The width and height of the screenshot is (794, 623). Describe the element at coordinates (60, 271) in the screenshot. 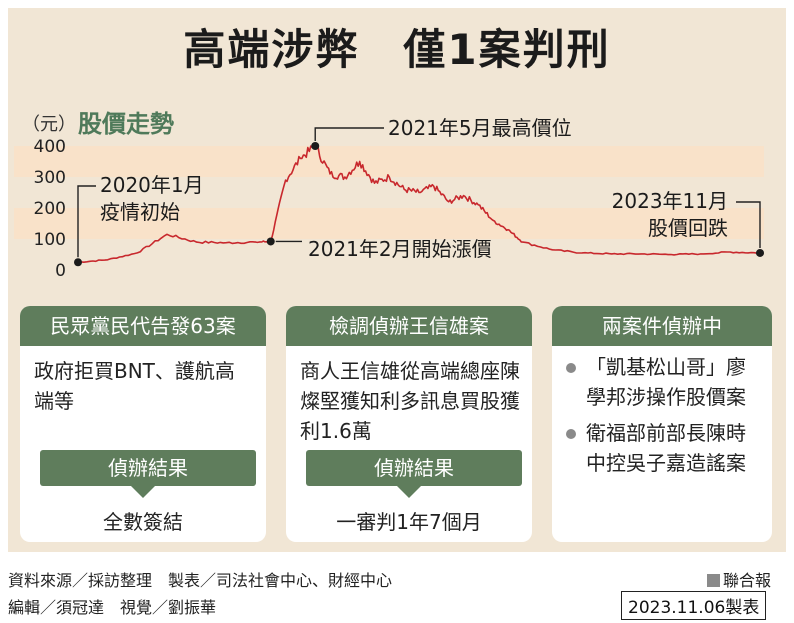

I see `y-tick-label: 0` at that location.